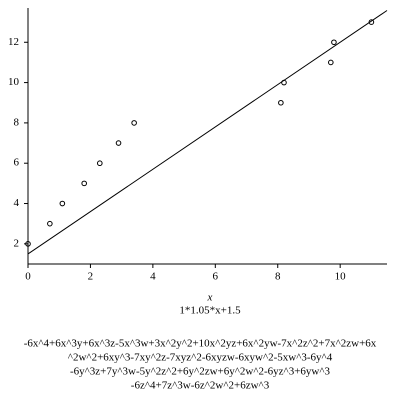 The width and height of the screenshot is (400, 400). What do you see at coordinates (28, 277) in the screenshot?
I see `x-tick-label: 0` at bounding box center [28, 277].